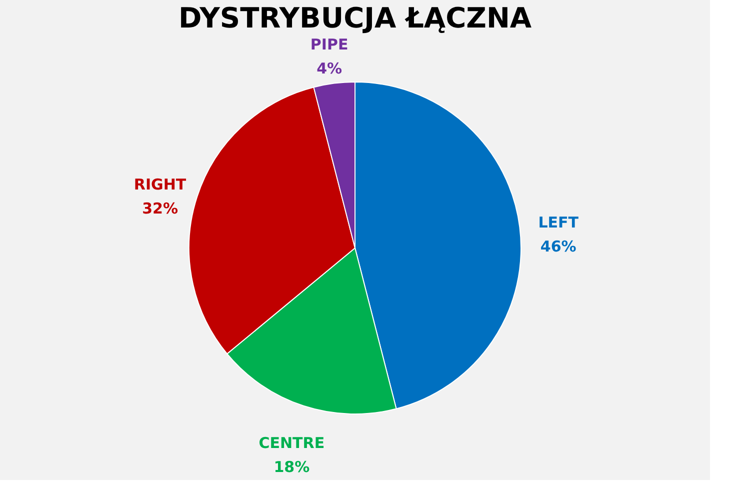  Describe the element at coordinates (291, 443) in the screenshot. I see `slice-label: CENTRE` at that location.